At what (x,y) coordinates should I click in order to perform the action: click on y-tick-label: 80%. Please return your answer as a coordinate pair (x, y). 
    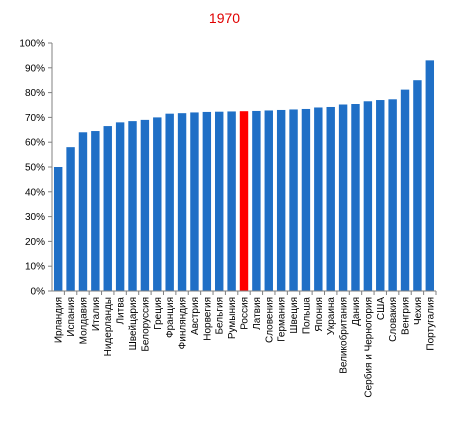
    Looking at the image, I should click on (35, 93).